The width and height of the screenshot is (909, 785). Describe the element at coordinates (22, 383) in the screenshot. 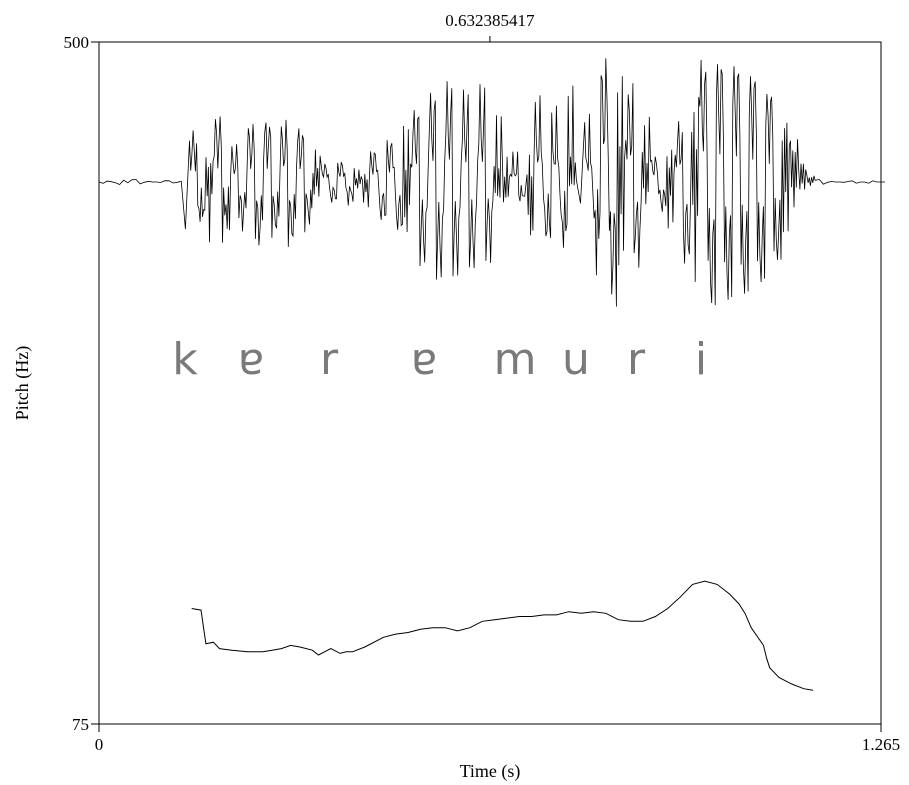

I see `y-axis-label: Pitch (Hz)` at that location.